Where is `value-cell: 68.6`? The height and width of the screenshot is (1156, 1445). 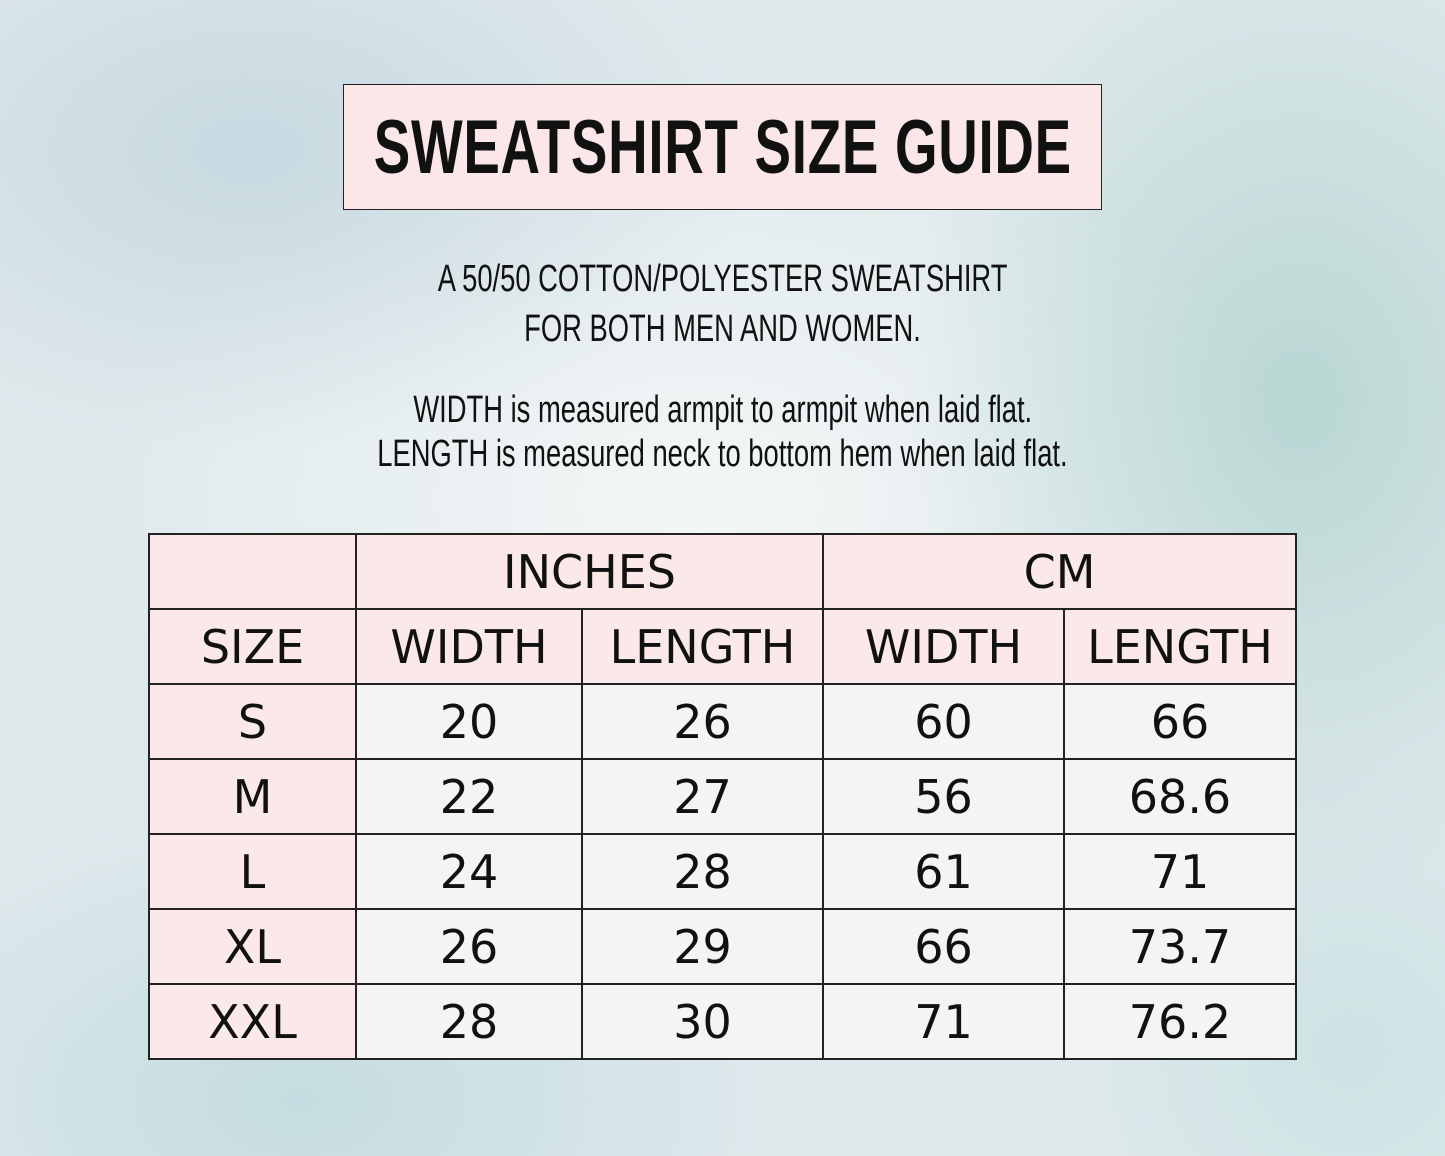
value-cell: 68.6 is located at coordinates (1180, 796).